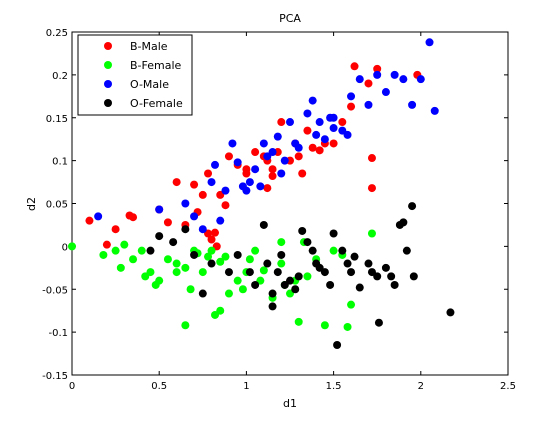 The height and width of the screenshot is (424, 560). Describe the element at coordinates (246, 386) in the screenshot. I see `x-tick-label: 1` at that location.